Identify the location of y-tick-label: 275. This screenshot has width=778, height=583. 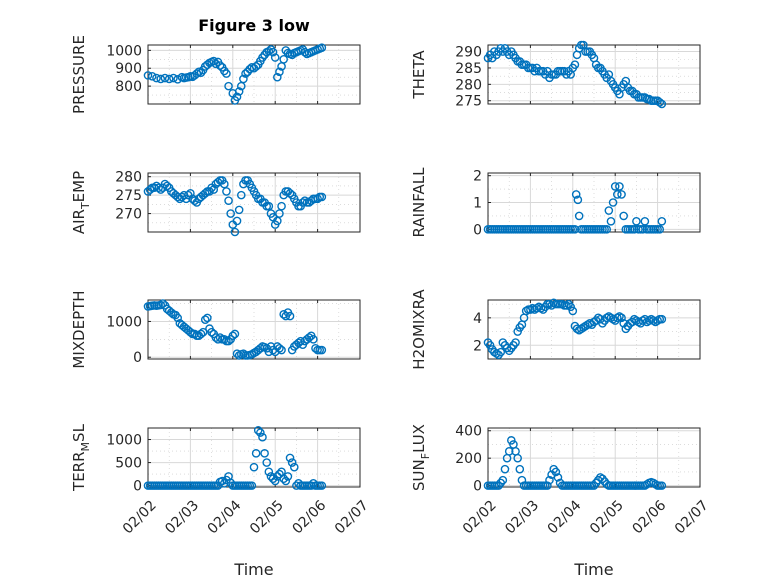
(468, 102).